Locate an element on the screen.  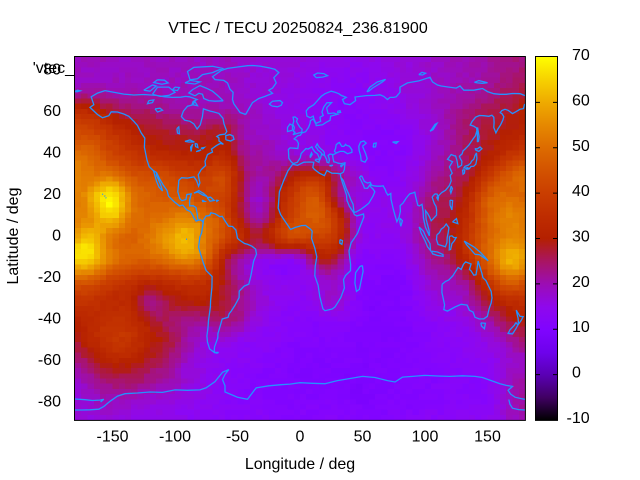
svg-text: -80 is located at coordinates (49, 401).